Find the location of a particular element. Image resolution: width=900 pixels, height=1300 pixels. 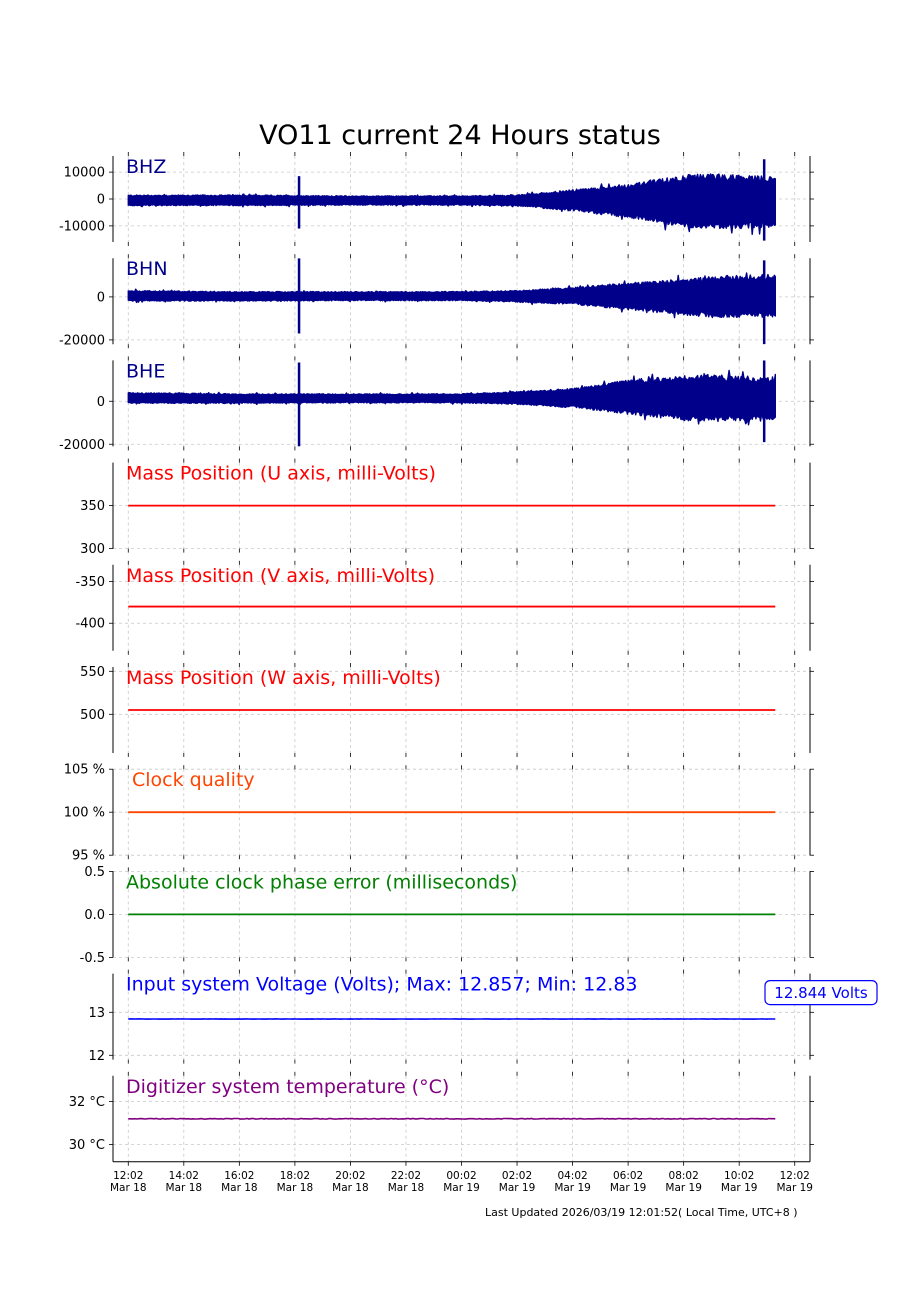

x-tick-label-time: 16:02 is located at coordinates (239, 1176).